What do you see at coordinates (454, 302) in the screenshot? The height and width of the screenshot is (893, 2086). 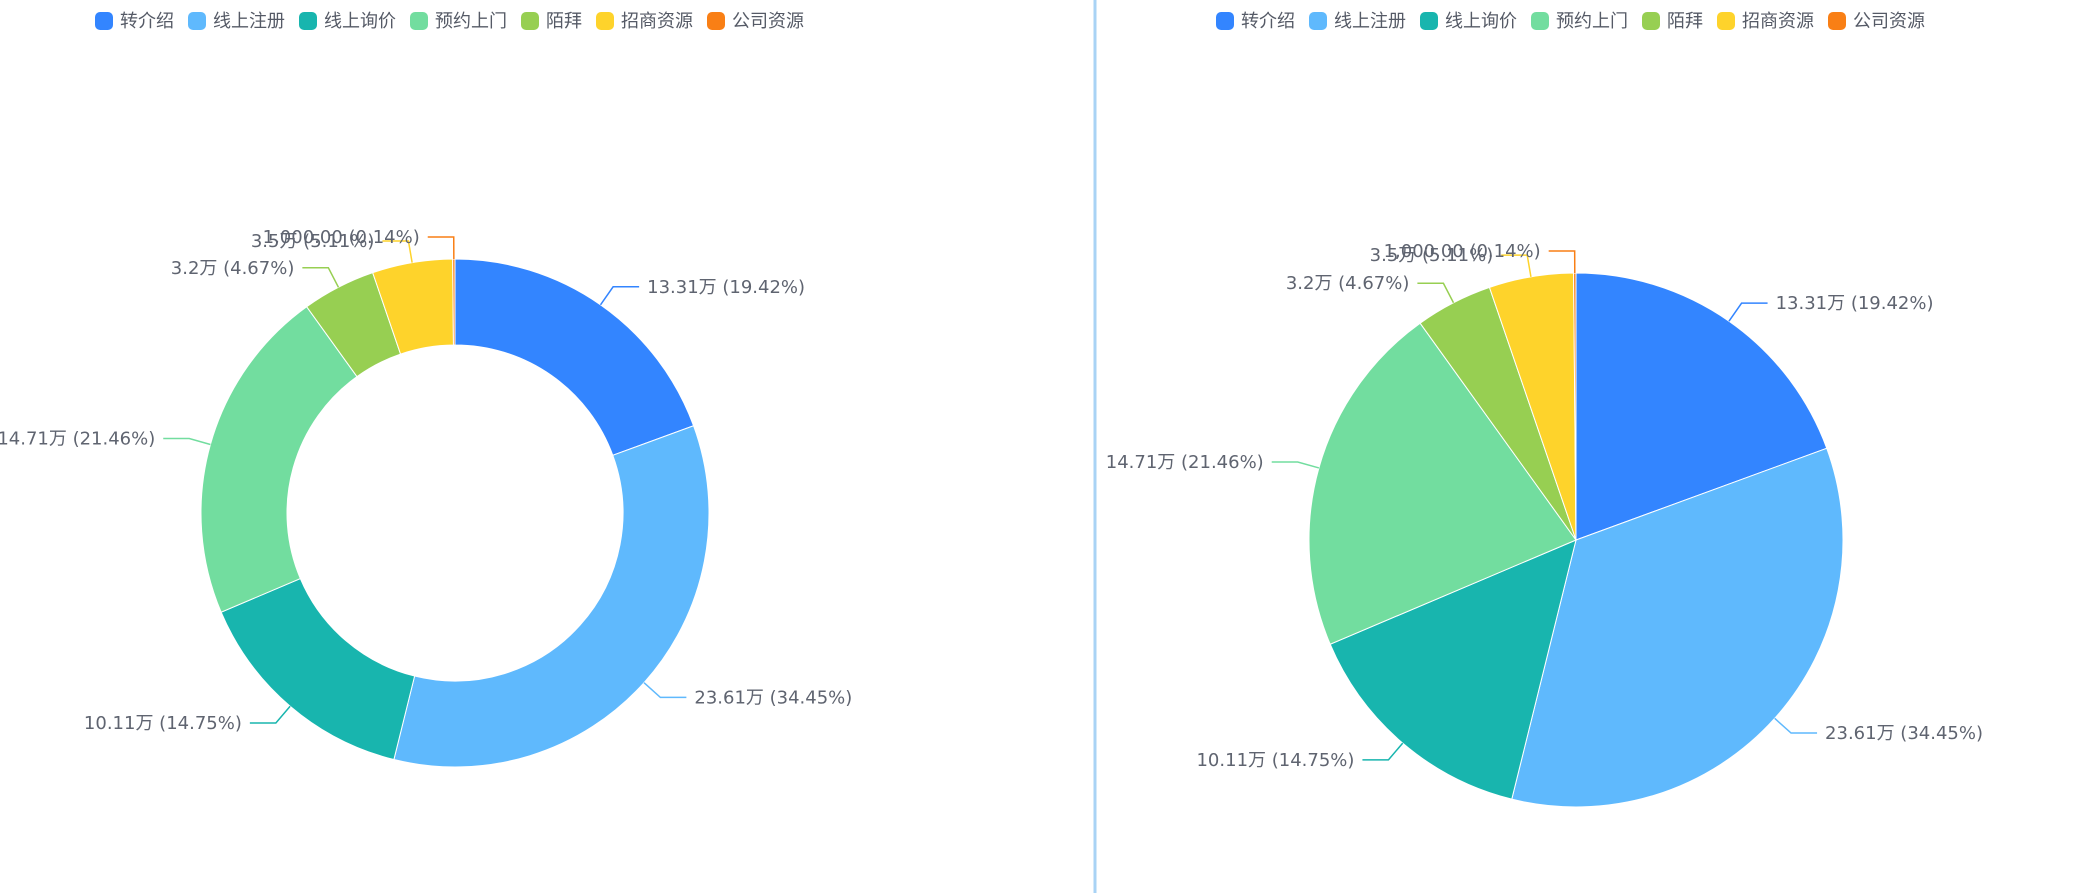 I see `pie-slice-company-resource` at bounding box center [454, 302].